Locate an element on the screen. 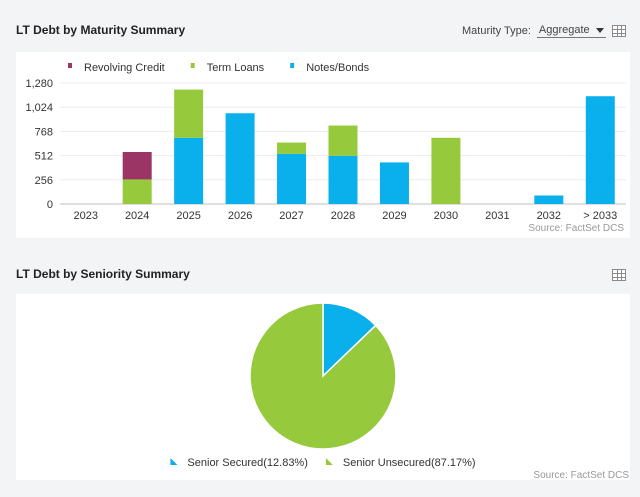 This screenshot has height=497, width=640. maturity-type-select: Aggregate is located at coordinates (571, 31).